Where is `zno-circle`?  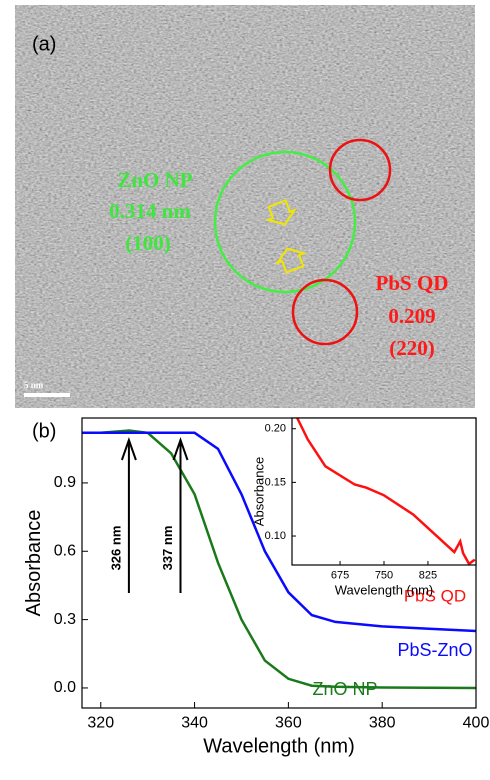
zno-circle is located at coordinates (285, 222).